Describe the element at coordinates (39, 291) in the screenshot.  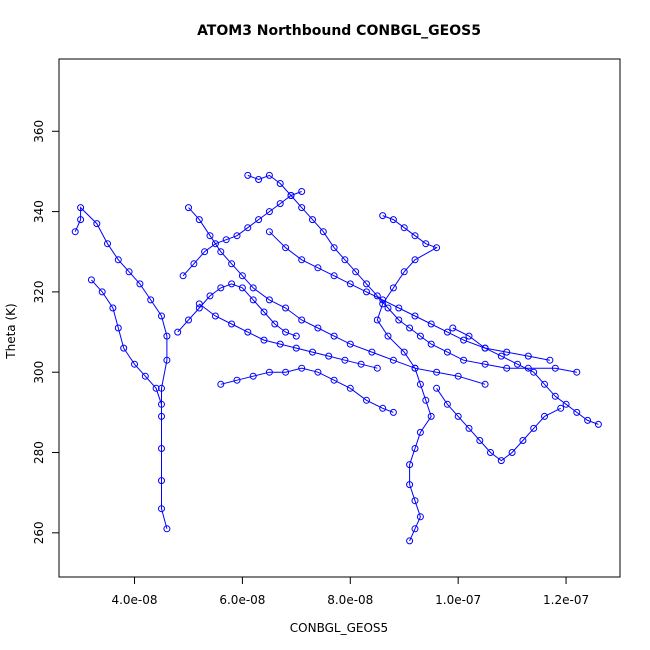
I see `y-tick-label: 320` at that location.